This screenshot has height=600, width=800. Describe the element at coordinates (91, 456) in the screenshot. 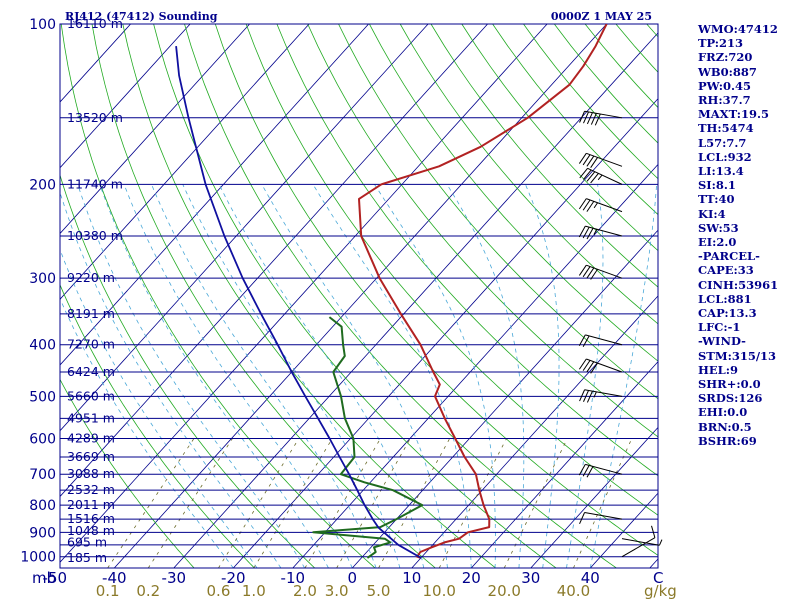

I see `height-label: 3669 m` at that location.